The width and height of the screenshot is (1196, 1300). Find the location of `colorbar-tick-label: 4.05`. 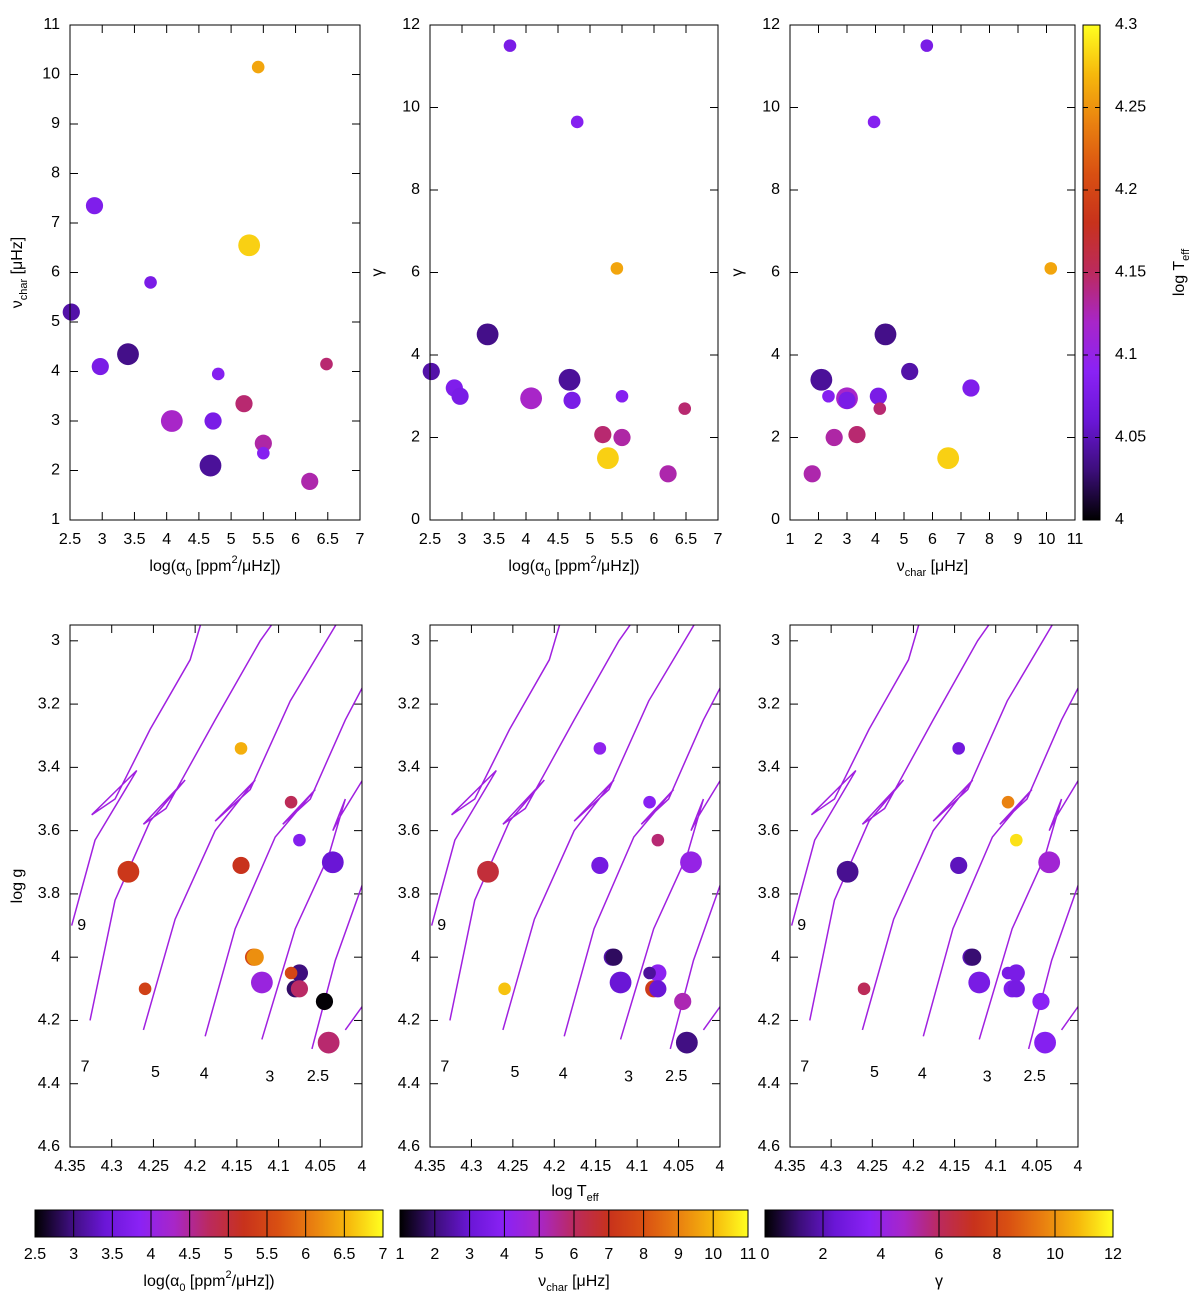

colorbar-tick-label: 4.05 is located at coordinates (1130, 437).